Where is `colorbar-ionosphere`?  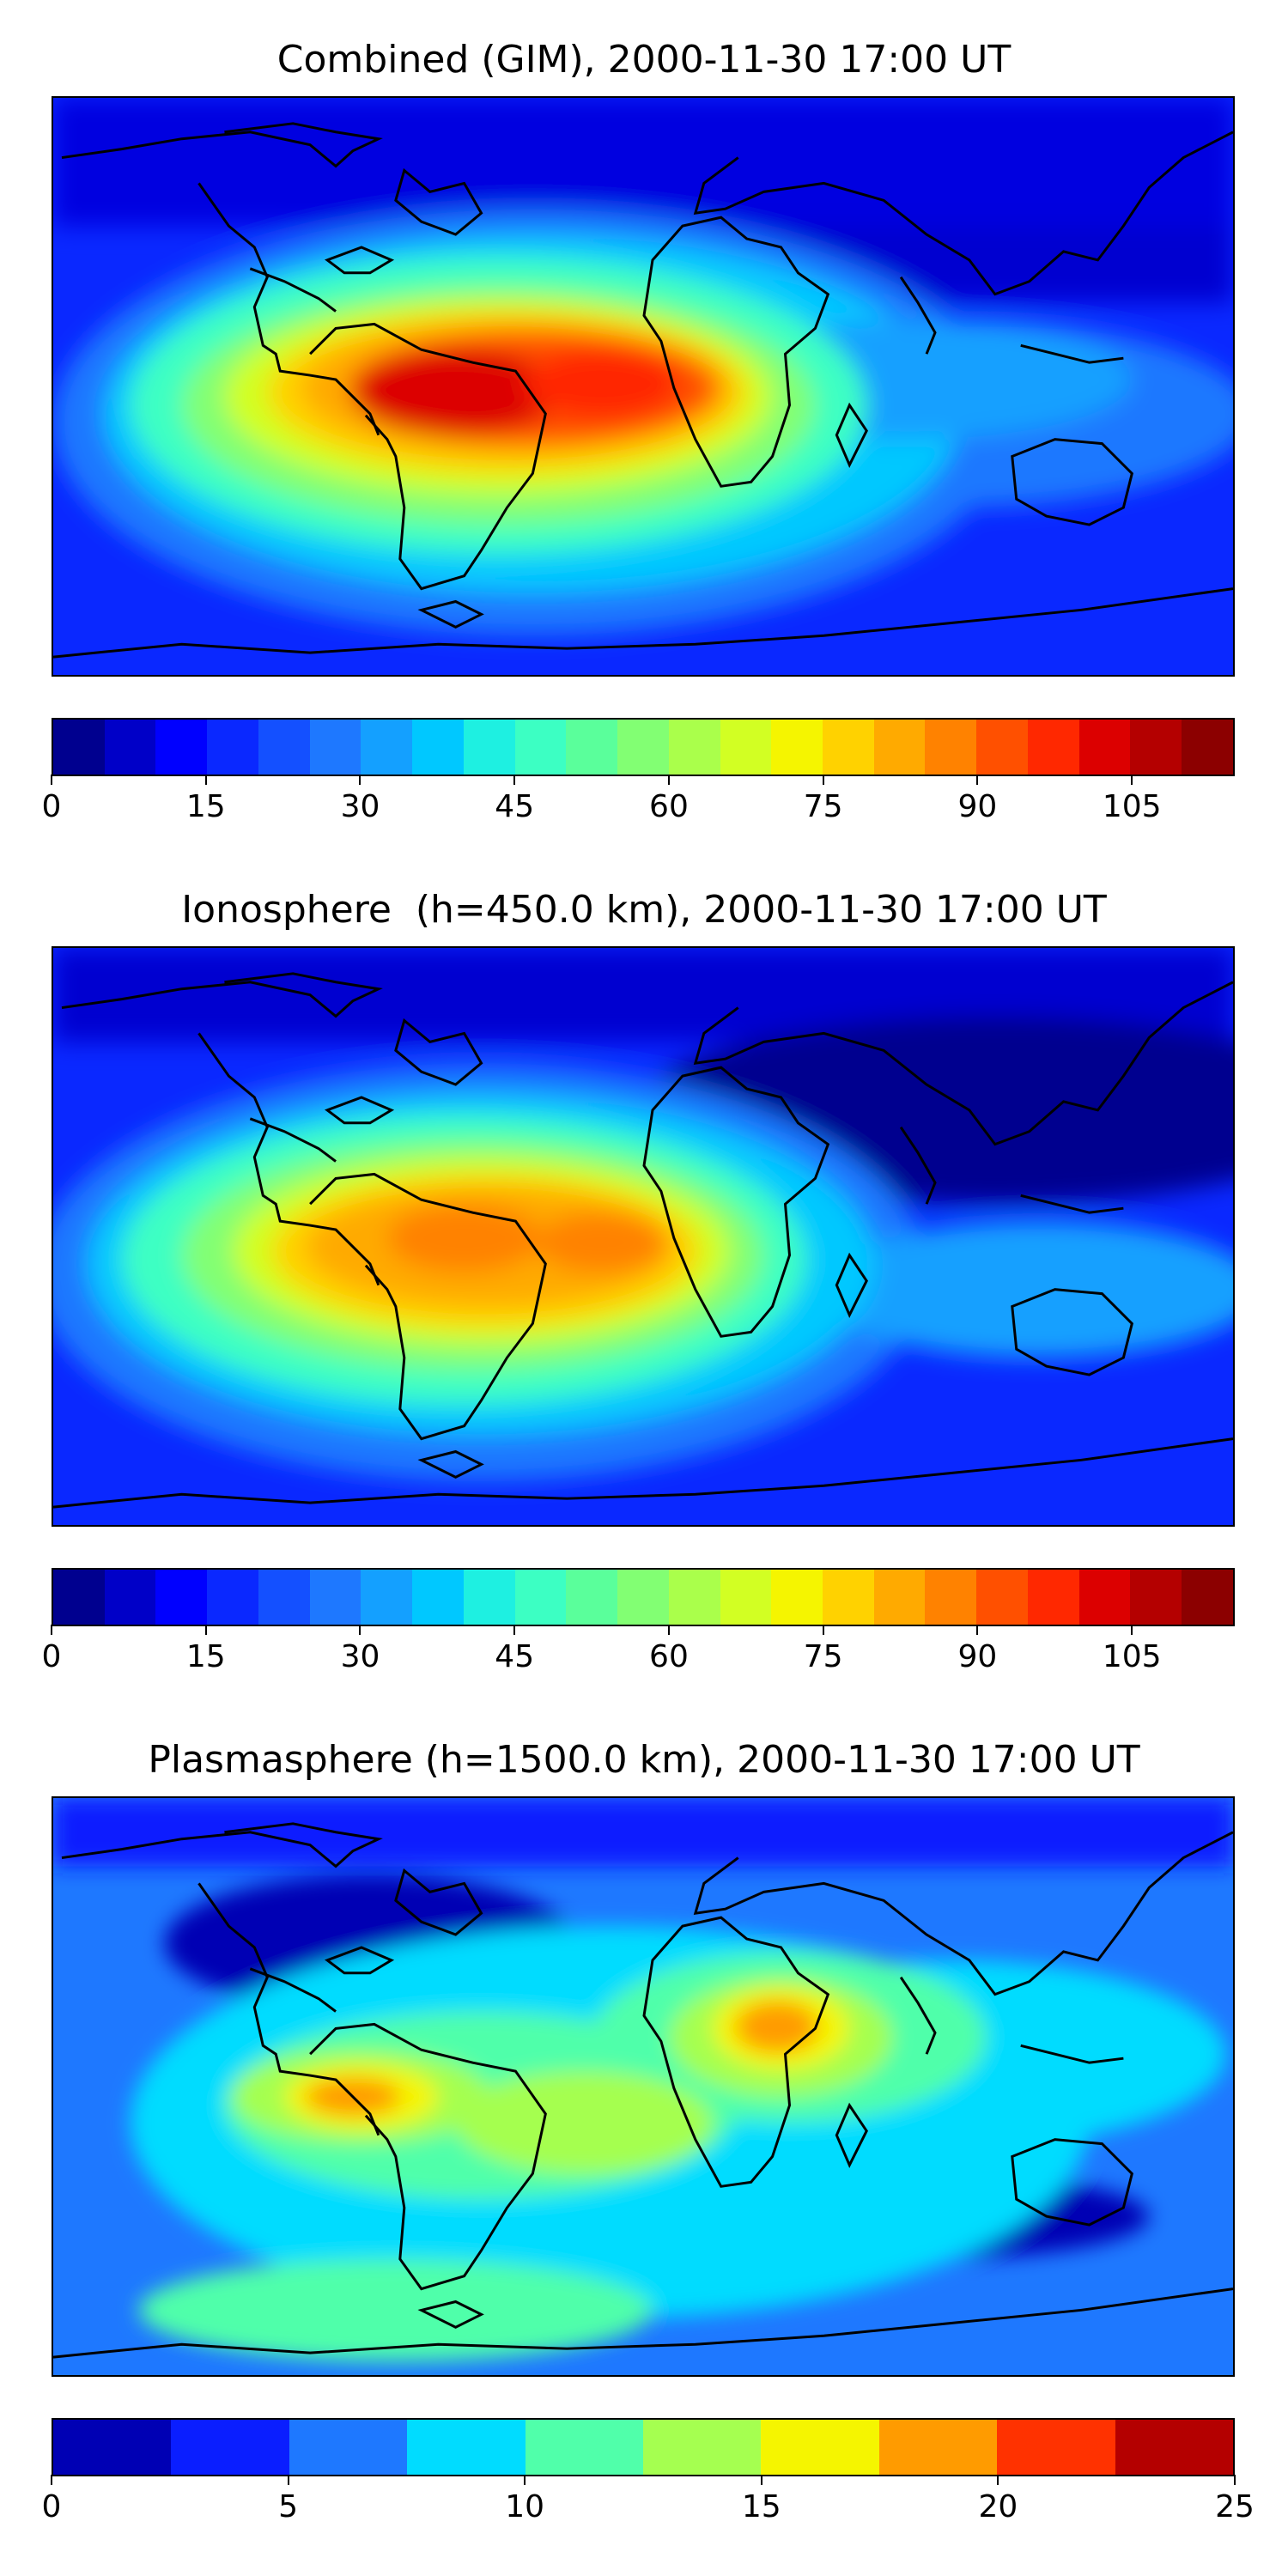 colorbar-ionosphere is located at coordinates (643, 1597).